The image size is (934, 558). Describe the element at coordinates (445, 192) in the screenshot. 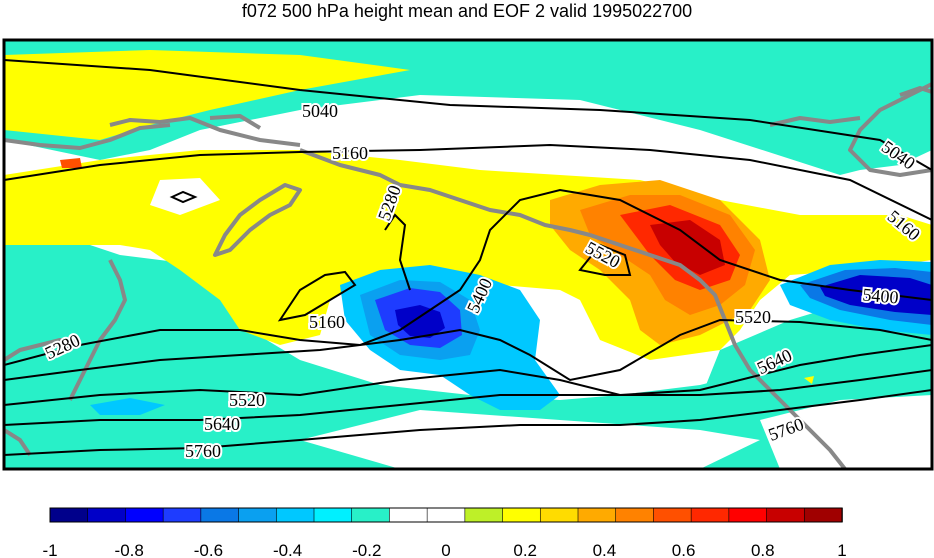

I see `coastline-alaska` at that location.